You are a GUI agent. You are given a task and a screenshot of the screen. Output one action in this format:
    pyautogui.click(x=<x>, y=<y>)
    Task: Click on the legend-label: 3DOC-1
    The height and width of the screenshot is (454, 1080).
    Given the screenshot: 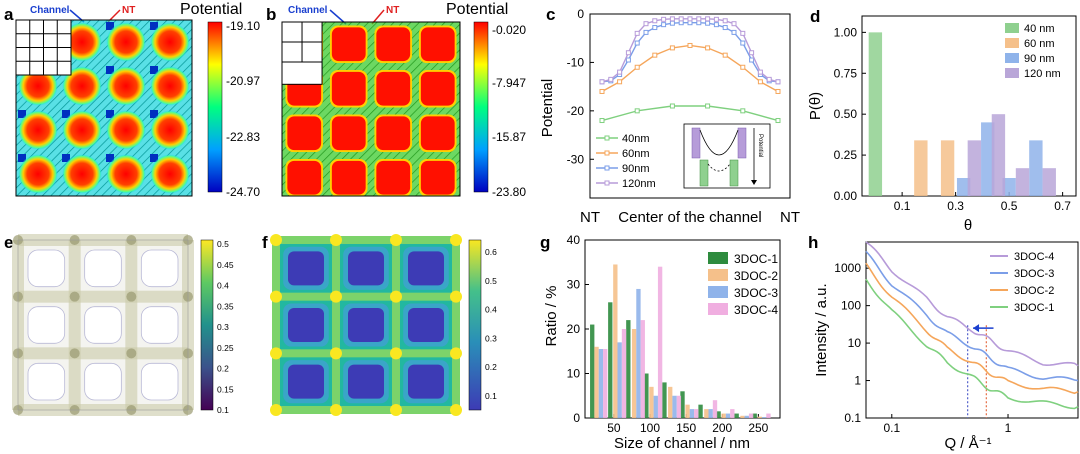 What is the action you would take?
    pyautogui.click(x=1034, y=308)
    